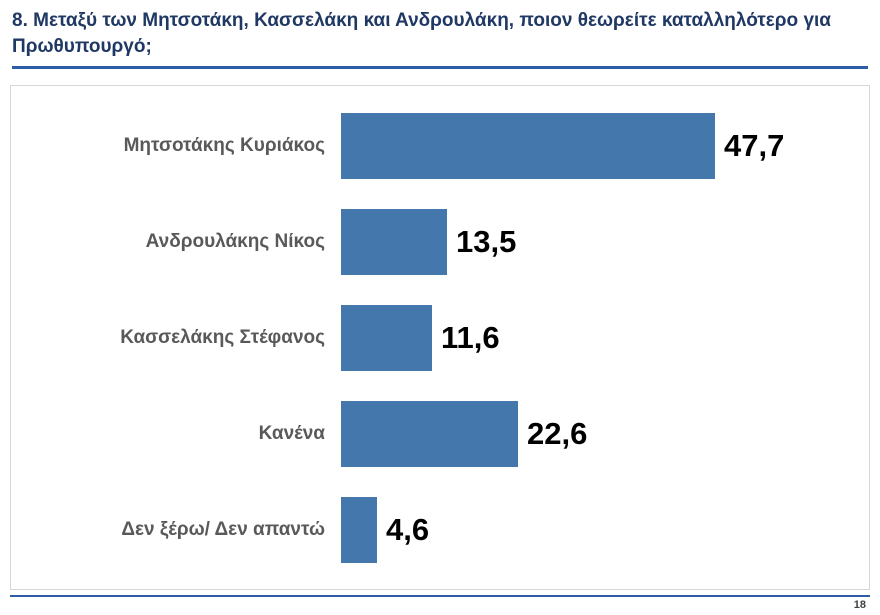  I want to click on bar-track: 11,6, so click(600, 338).